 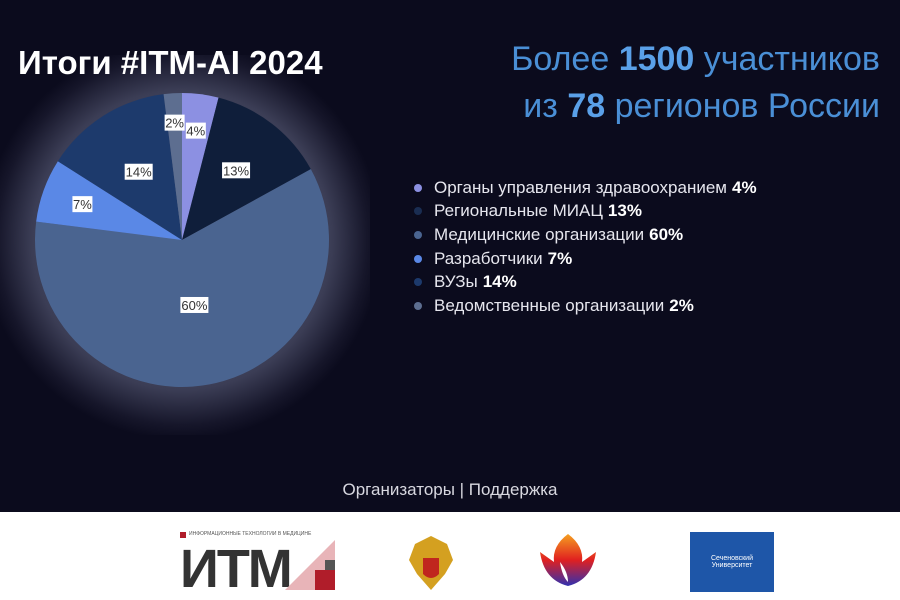 I want to click on itm-text: ИТМ, so click(x=236, y=569).